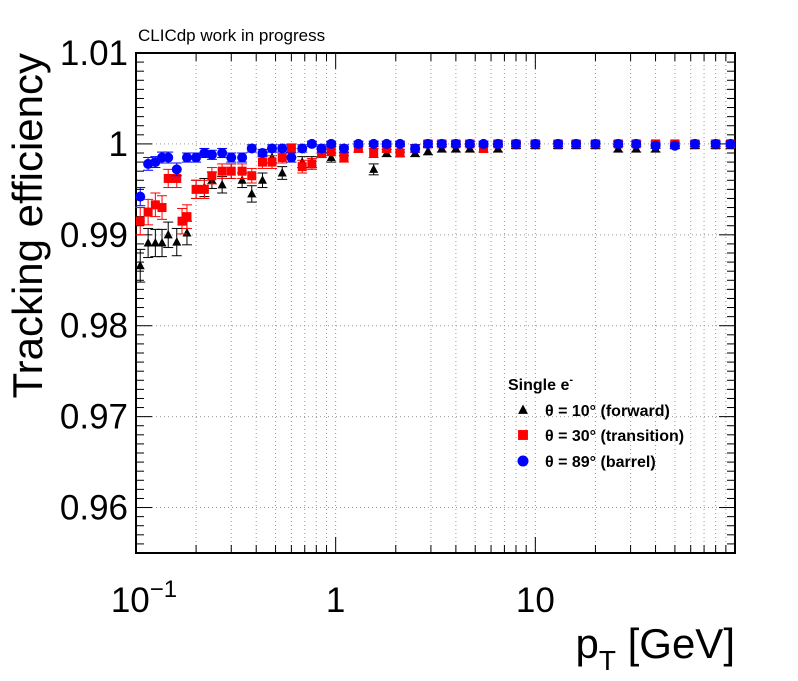 Image resolution: width=798 pixels, height=681 pixels. Describe the element at coordinates (94, 508) in the screenshot. I see `y-tick-label: 0.96` at that location.